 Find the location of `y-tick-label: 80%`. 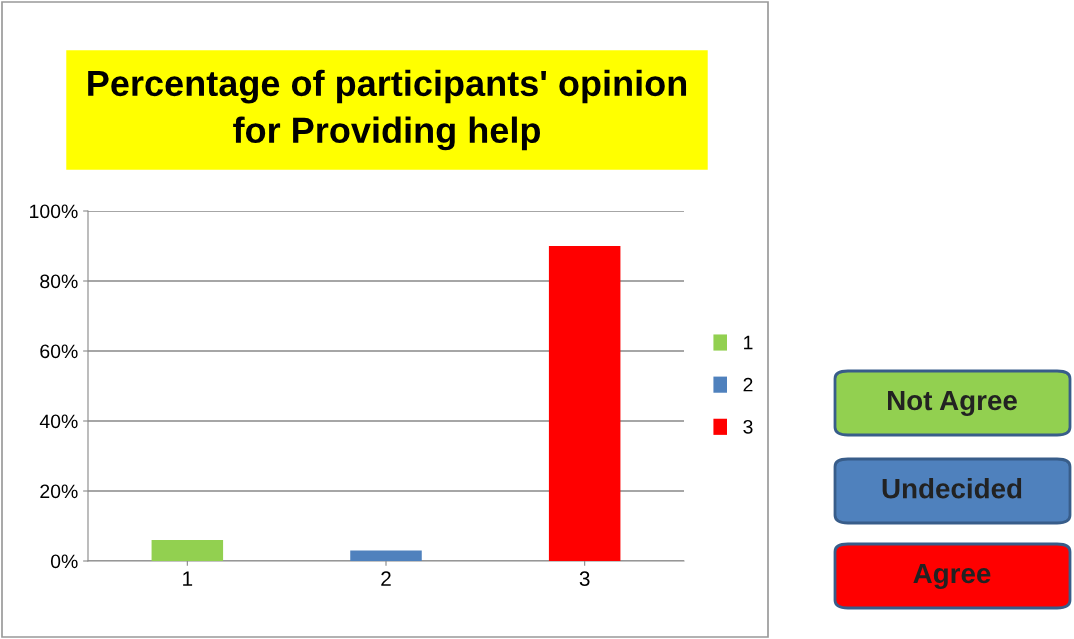

y-tick-label: 80% is located at coordinates (59, 281).